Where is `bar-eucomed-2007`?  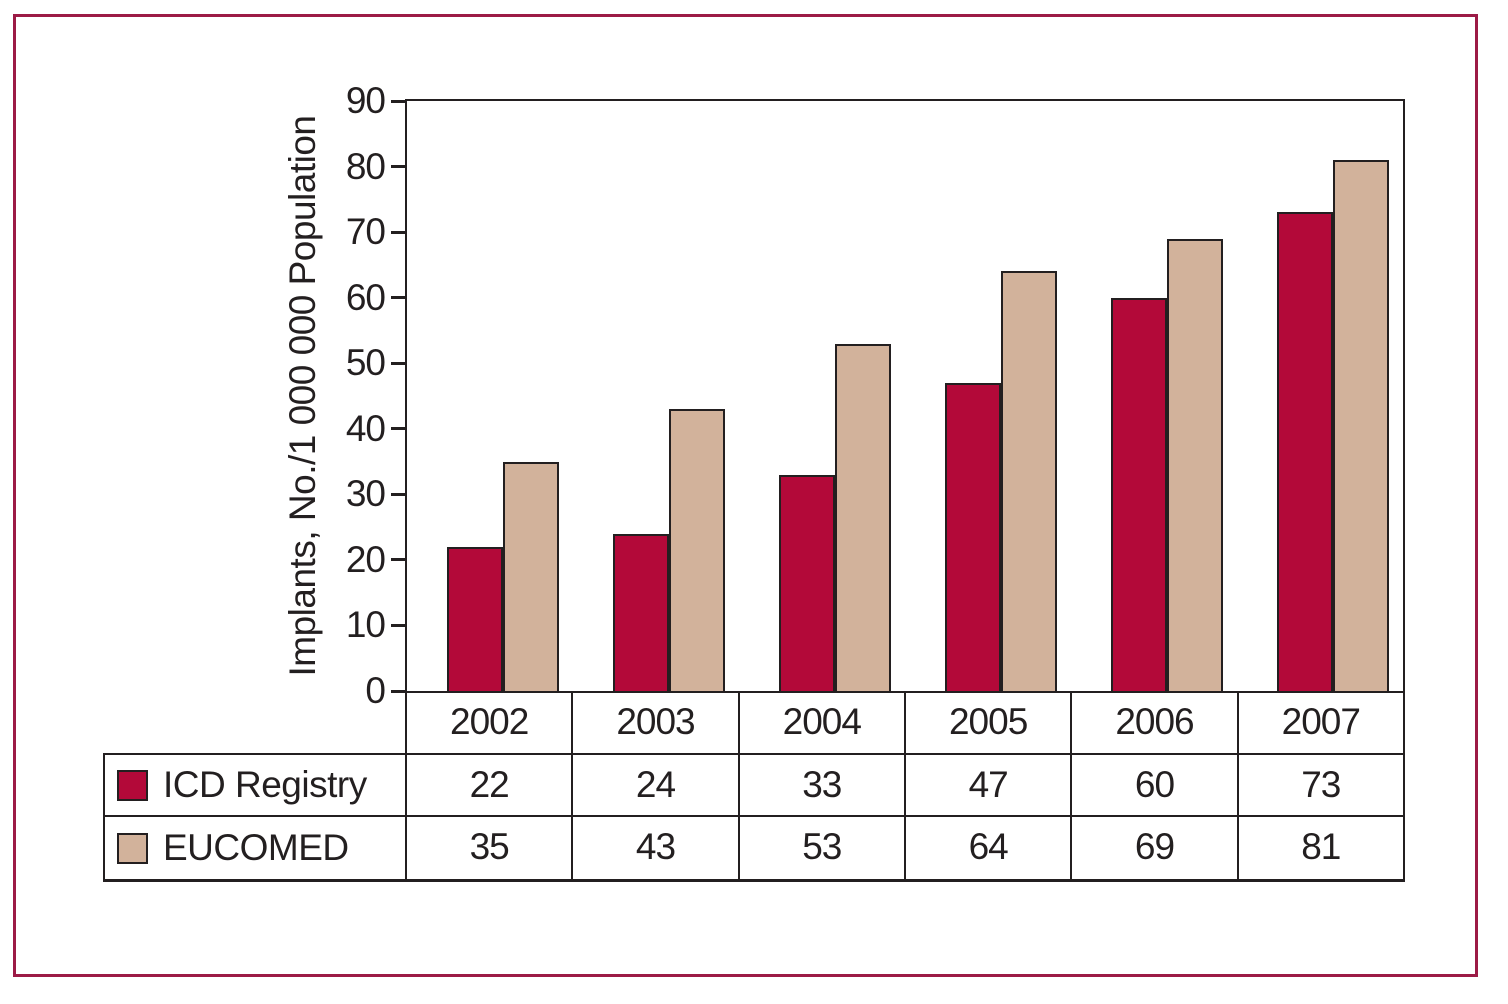
bar-eucomed-2007 is located at coordinates (1361, 425).